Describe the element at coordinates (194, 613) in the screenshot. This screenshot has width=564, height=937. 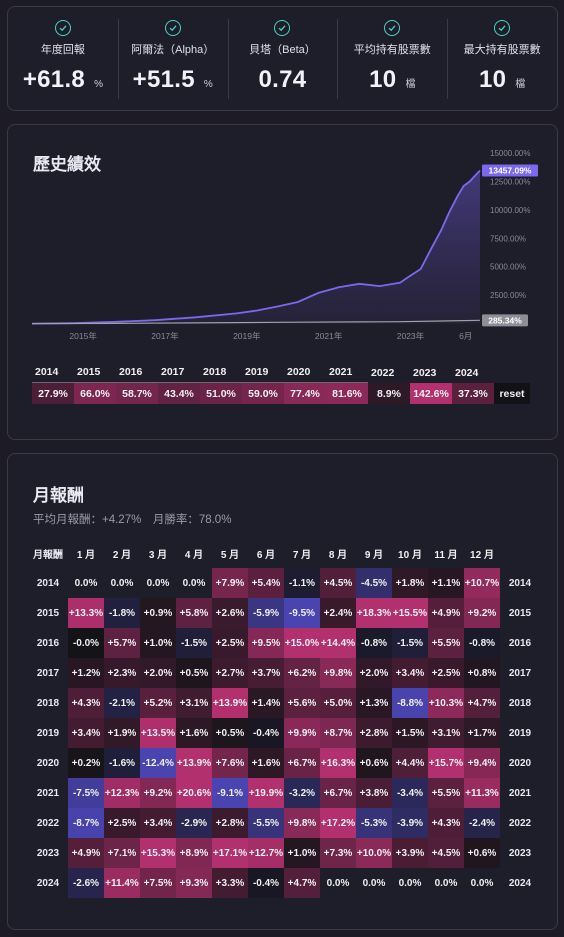
I see `heatmap-cell: +5.8%` at that location.